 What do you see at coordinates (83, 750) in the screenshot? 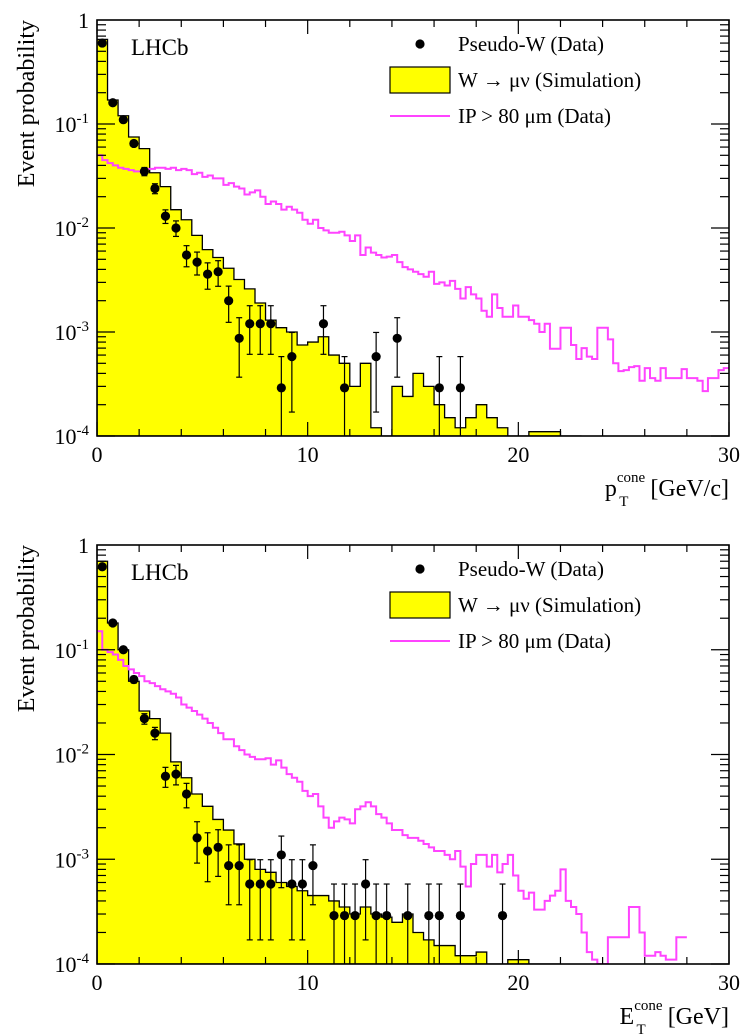
I see `y-tick-exponent: -2` at bounding box center [83, 750].